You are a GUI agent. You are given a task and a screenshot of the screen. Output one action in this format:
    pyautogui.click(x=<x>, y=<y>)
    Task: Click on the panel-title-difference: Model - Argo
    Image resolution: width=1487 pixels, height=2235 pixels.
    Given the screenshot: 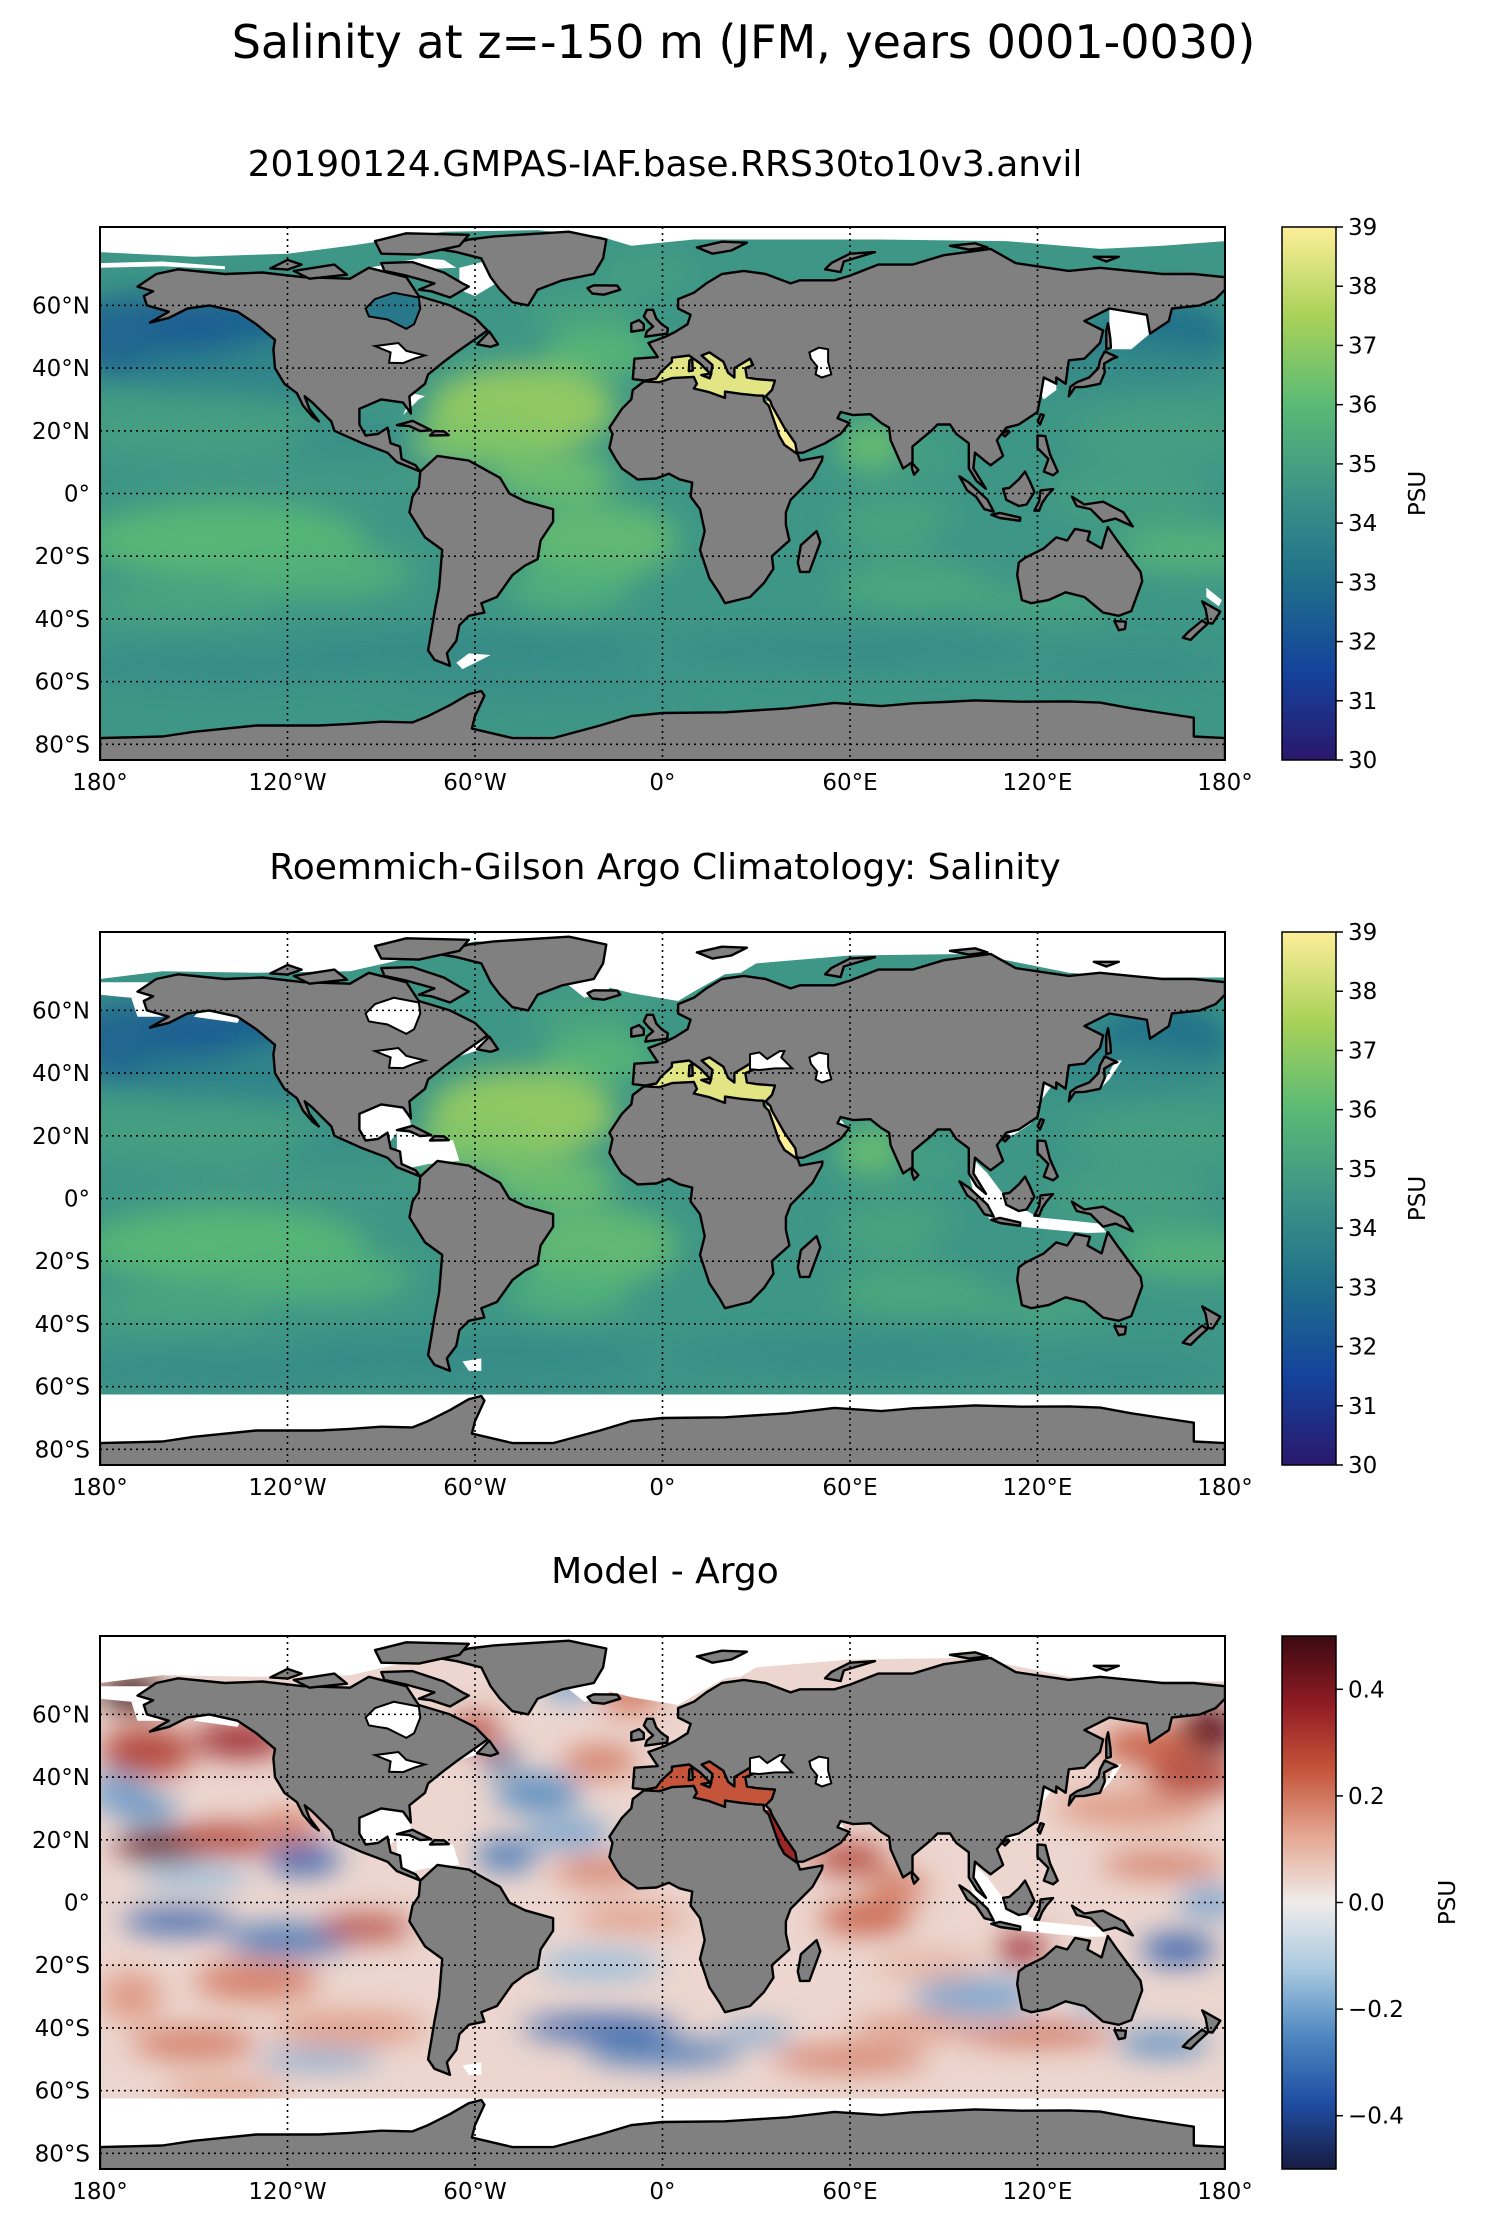 What is the action you would take?
    pyautogui.click(x=665, y=1571)
    